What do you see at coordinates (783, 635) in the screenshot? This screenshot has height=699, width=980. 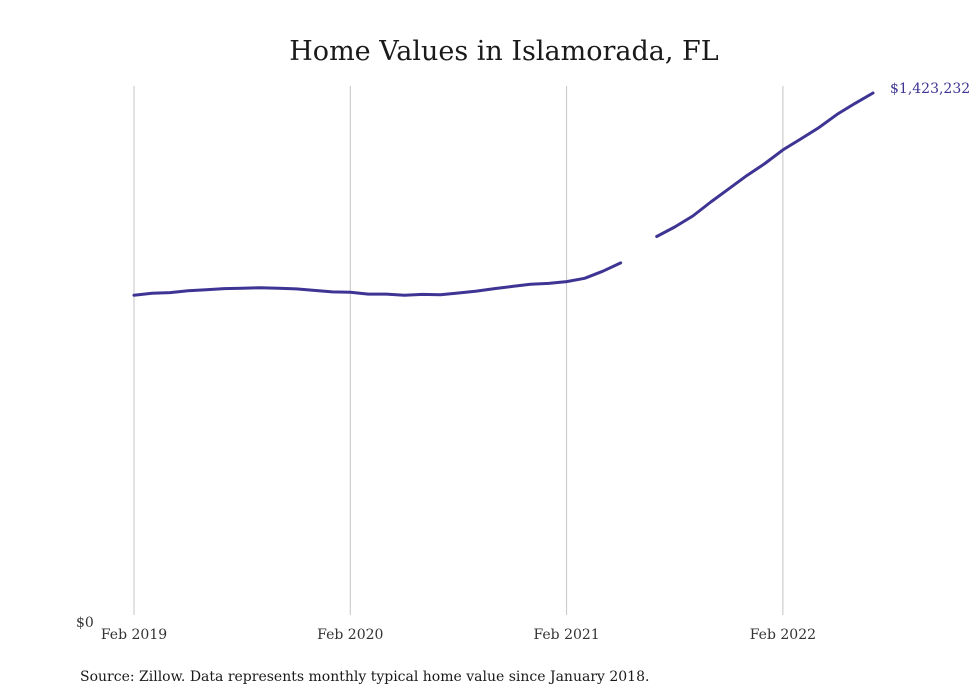 I see `x-tick-label-3: Feb 2022` at bounding box center [783, 635].